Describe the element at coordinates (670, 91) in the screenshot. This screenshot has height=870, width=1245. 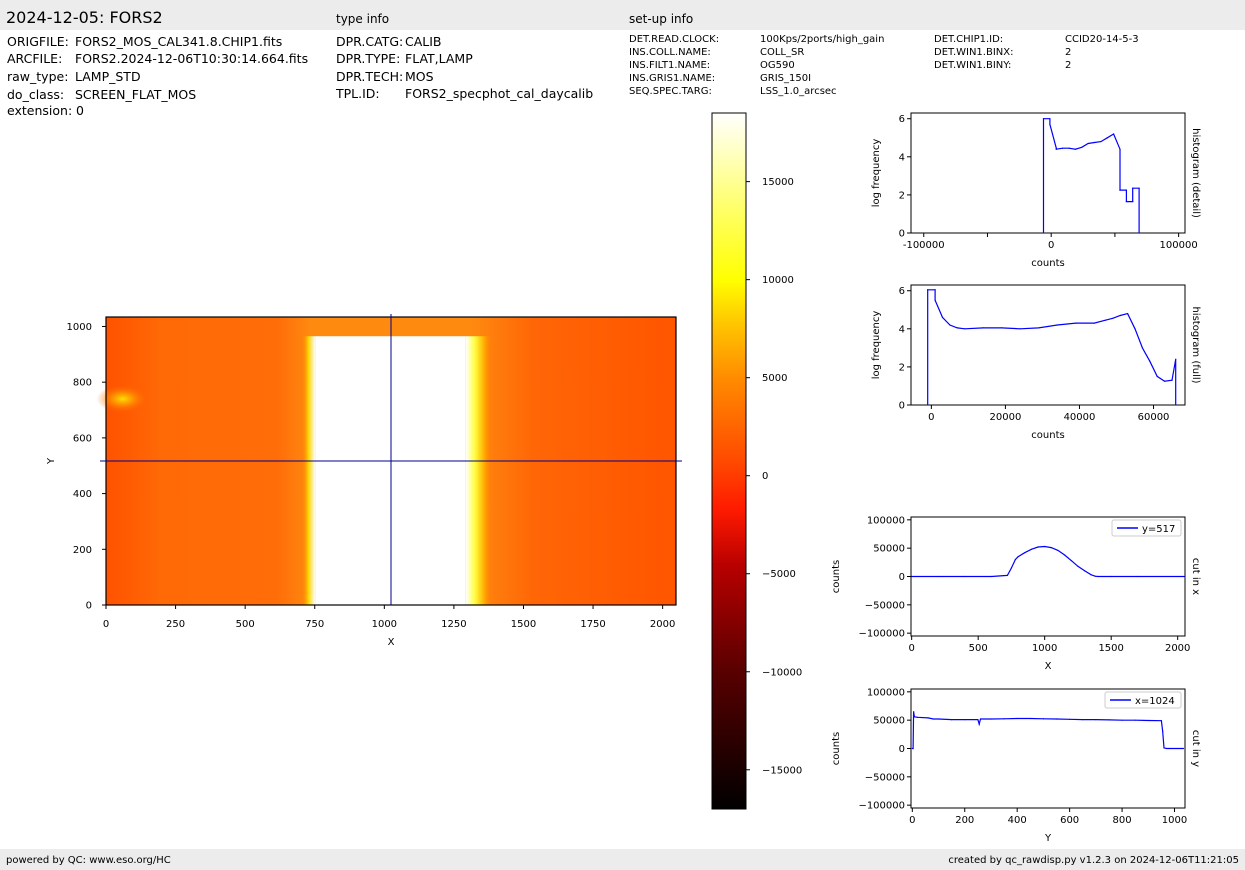
I see `setup-info-key: SEQ.SPEC.TARG:` at that location.